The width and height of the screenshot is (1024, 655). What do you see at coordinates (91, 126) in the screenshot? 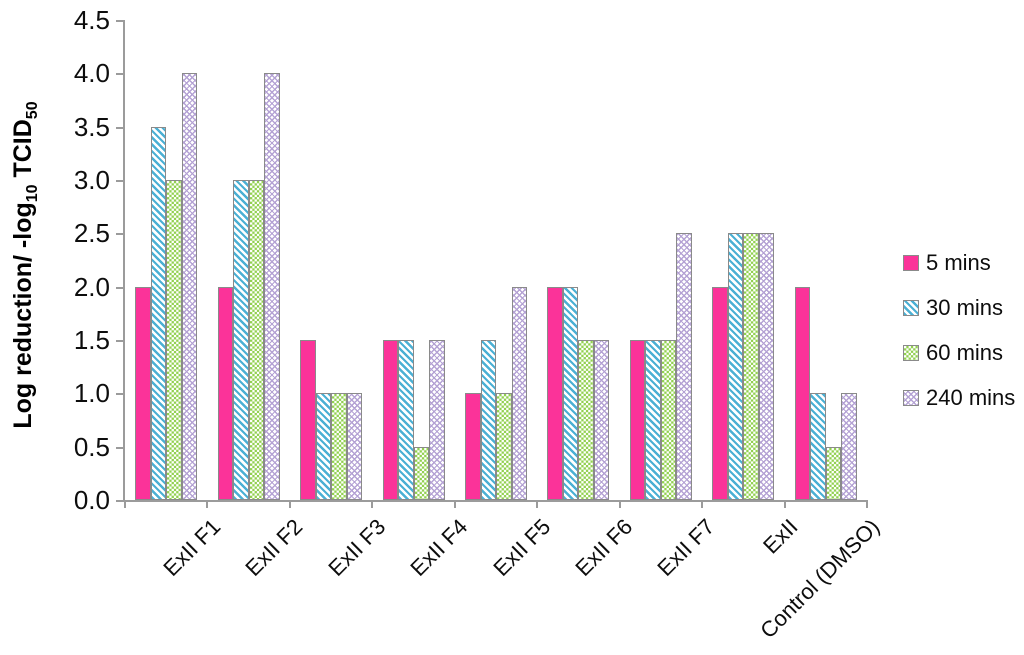
I see `y-tick-label: 3.5` at bounding box center [91, 126].